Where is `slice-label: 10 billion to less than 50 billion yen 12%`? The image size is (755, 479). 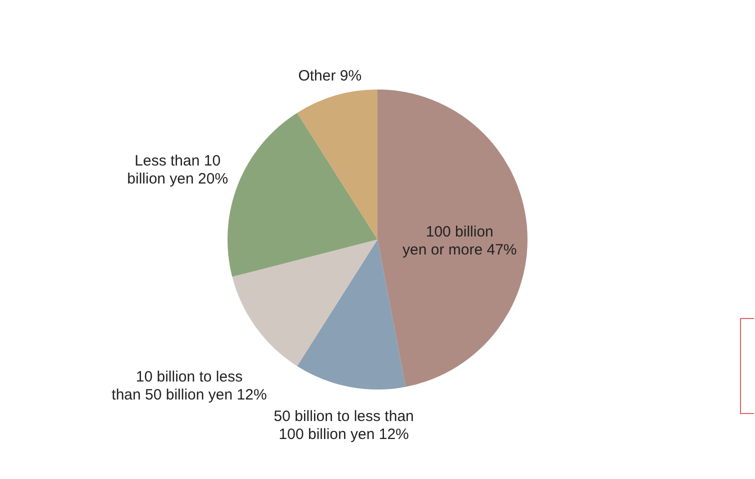
slice-label: 10 billion to less than 50 billion yen 12% is located at coordinates (189, 386).